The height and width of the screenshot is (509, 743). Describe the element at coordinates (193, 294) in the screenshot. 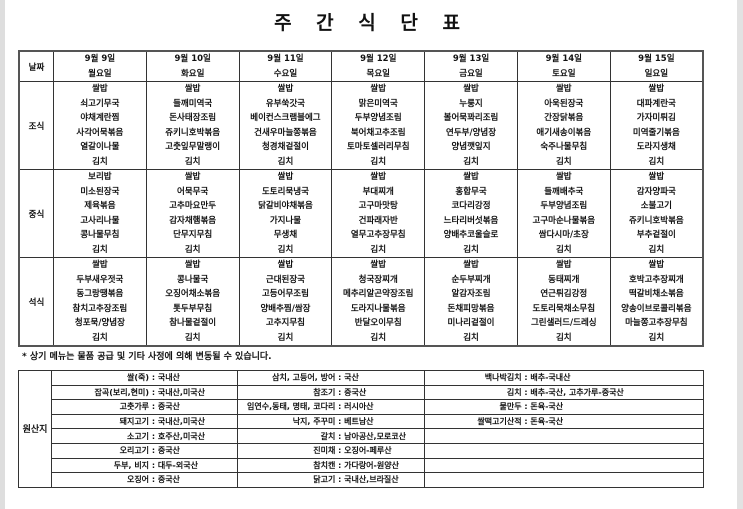

I see `menu-item: 오징어채소볶음` at that location.